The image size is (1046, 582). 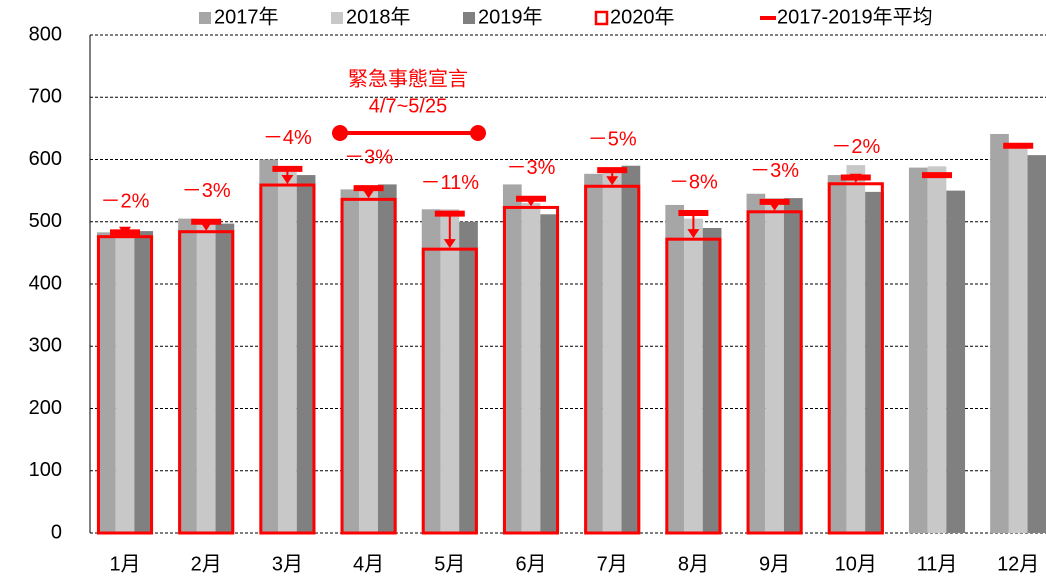 I want to click on x-tick-label: 11月, so click(x=937, y=564).